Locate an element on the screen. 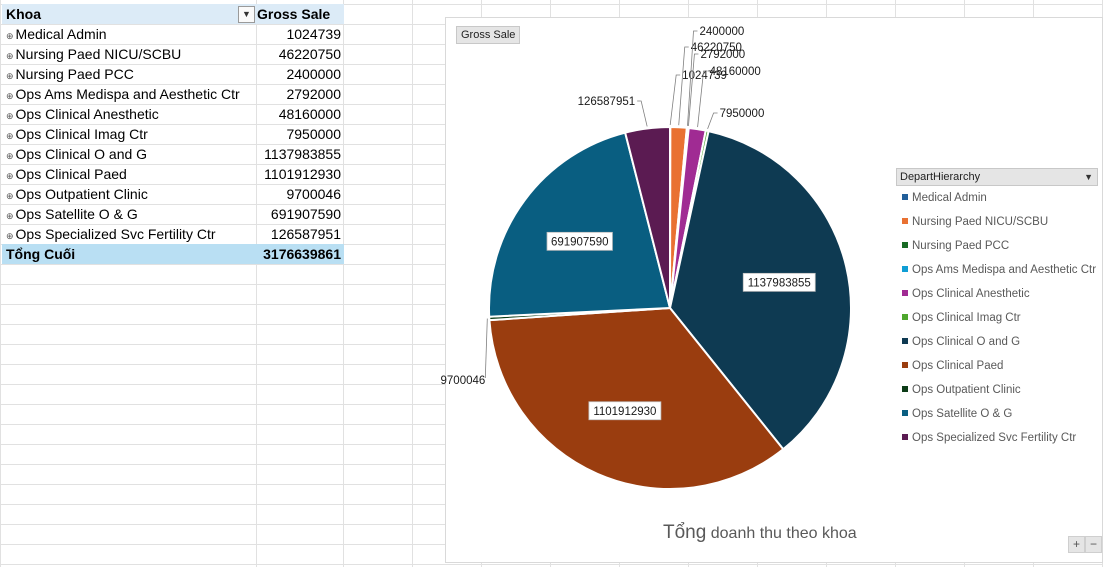 The width and height of the screenshot is (1103, 567). pivot-row: ⊕ Ops Clinical Imag Ctr 7950000 is located at coordinates (173, 134).